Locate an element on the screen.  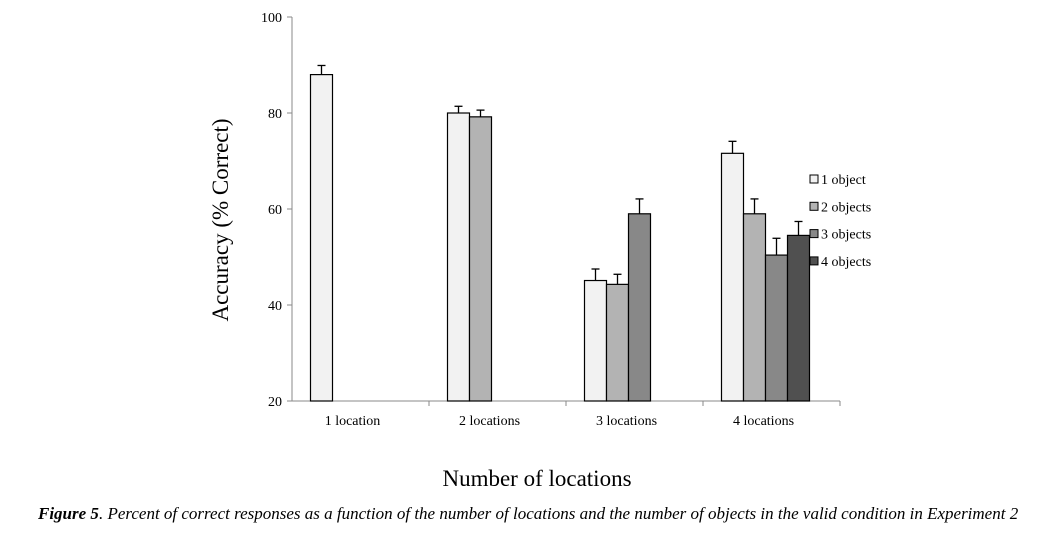
legend-label: 1 object is located at coordinates (843, 180).